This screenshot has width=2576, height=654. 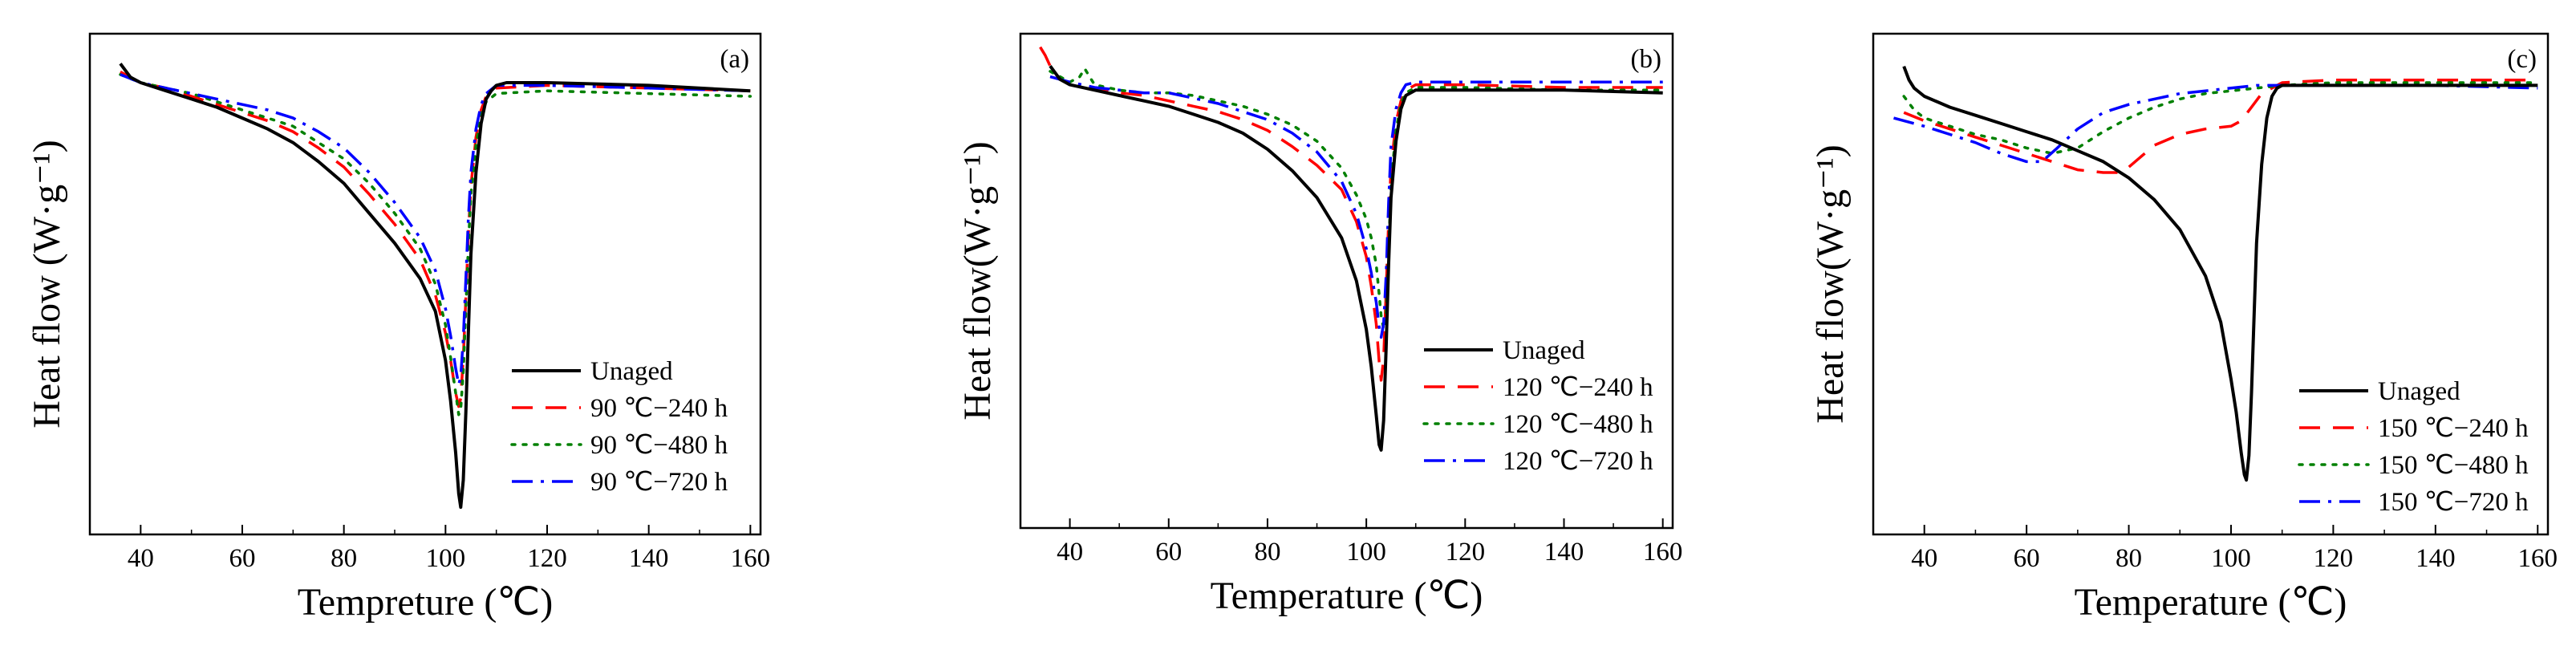 I want to click on legend-label: 150 ℃−240 h, so click(x=2453, y=428).